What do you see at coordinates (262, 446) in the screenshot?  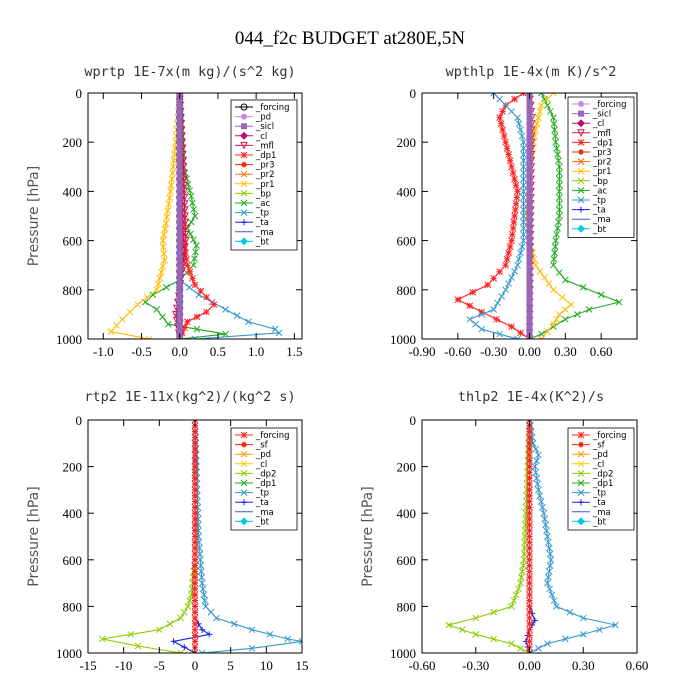 I see `legend-label: _sf` at bounding box center [262, 446].